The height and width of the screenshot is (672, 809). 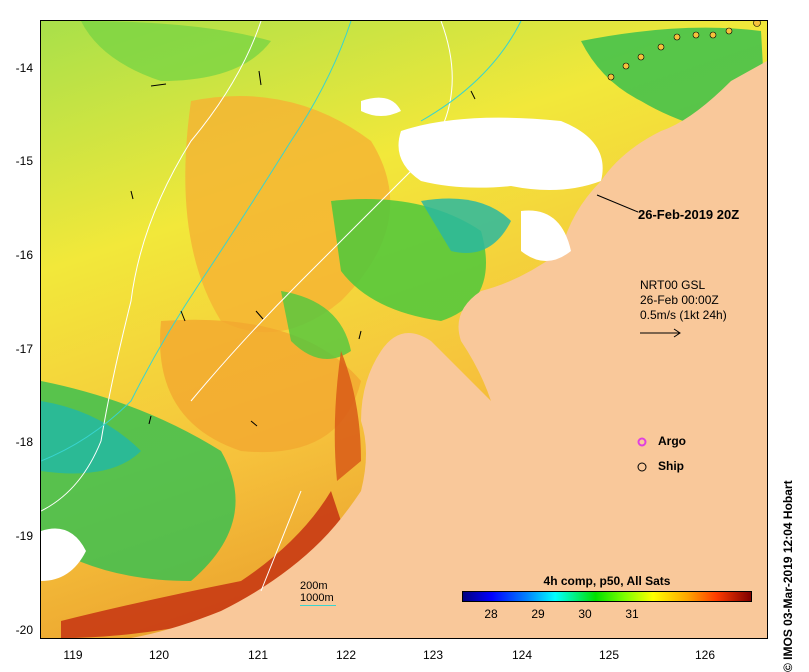 I want to click on lon-tick: 121, so click(x=258, y=655).